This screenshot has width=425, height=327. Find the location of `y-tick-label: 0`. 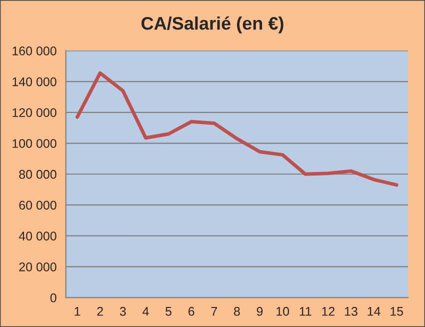

y-tick-label: 0 is located at coordinates (53, 297).